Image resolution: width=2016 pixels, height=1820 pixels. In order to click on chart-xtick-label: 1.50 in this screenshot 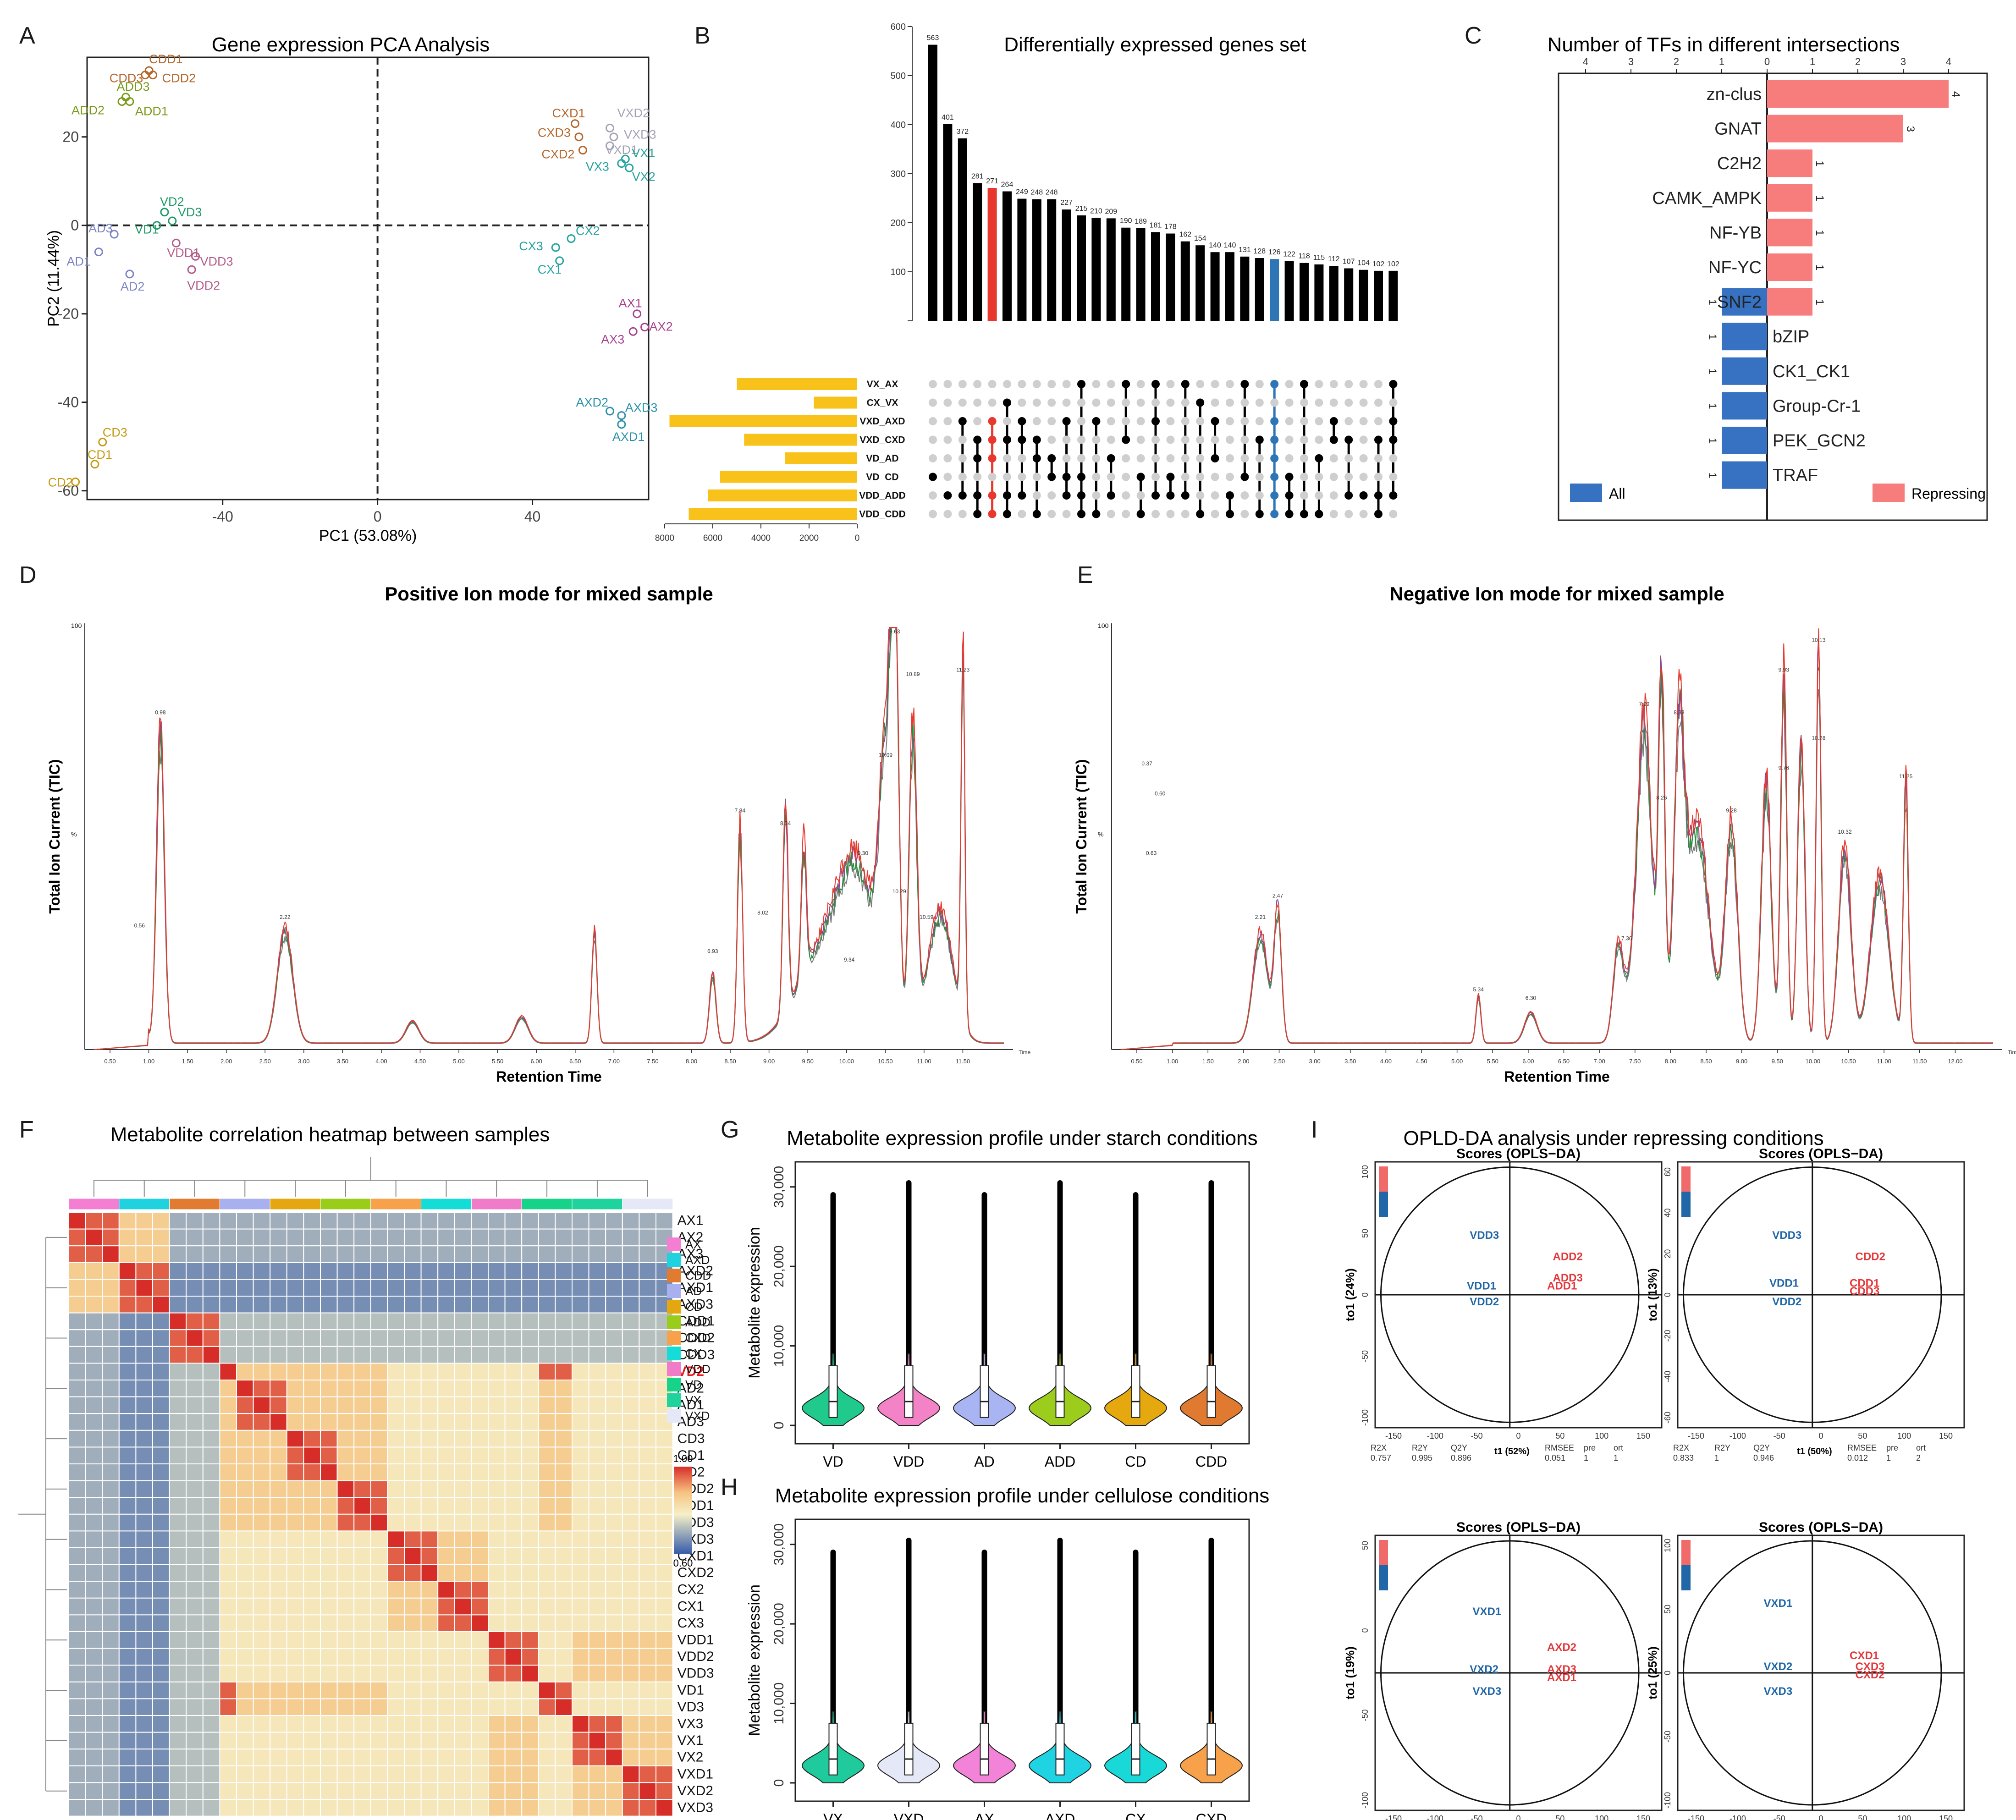, I will do `click(1208, 1061)`.